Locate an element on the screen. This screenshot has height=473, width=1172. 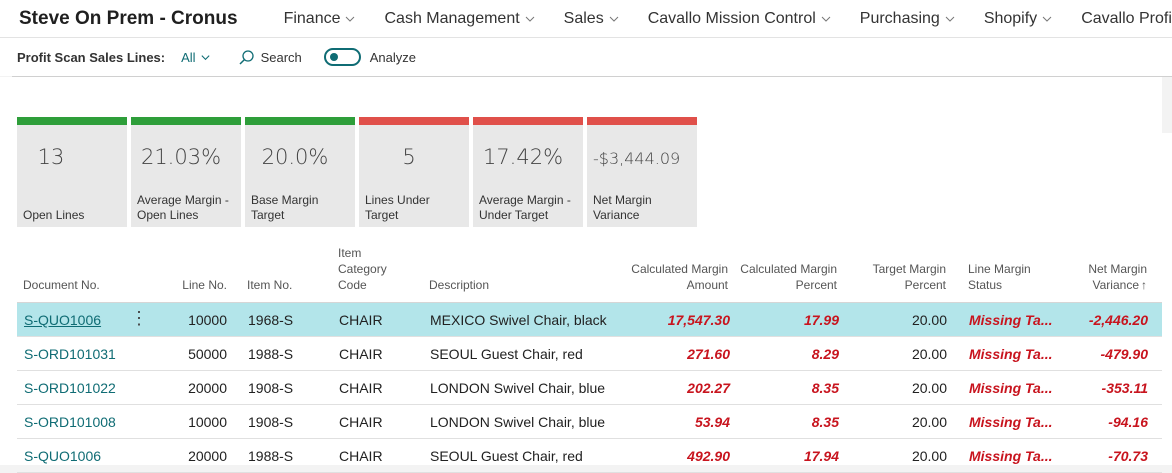
search-icon is located at coordinates (246, 57).